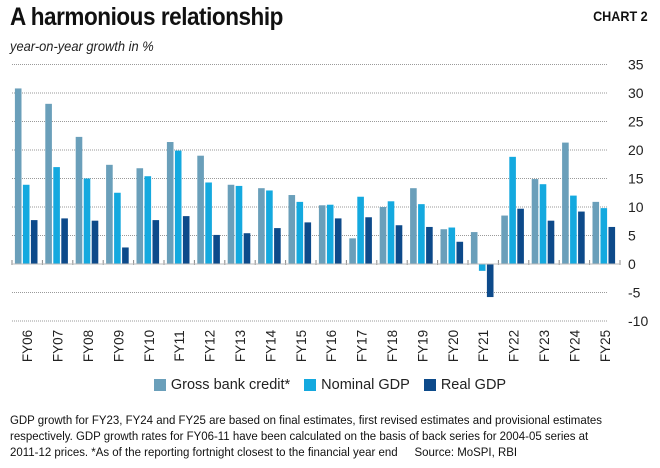 This screenshot has width=660, height=468. Describe the element at coordinates (170, 203) in the screenshot. I see `bar-gross-bank-credit-fy11` at that location.